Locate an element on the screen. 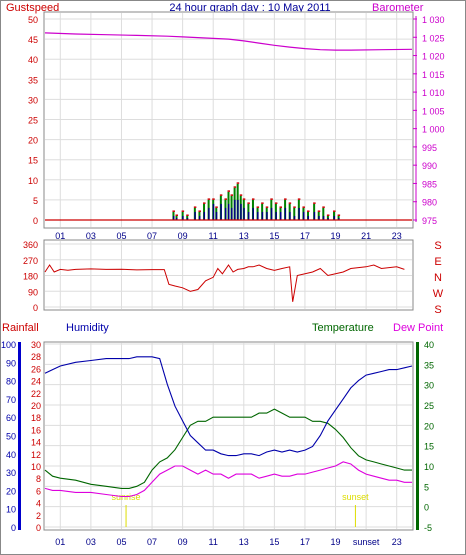  rainfall-tick-label: 28 is located at coordinates (36, 357).